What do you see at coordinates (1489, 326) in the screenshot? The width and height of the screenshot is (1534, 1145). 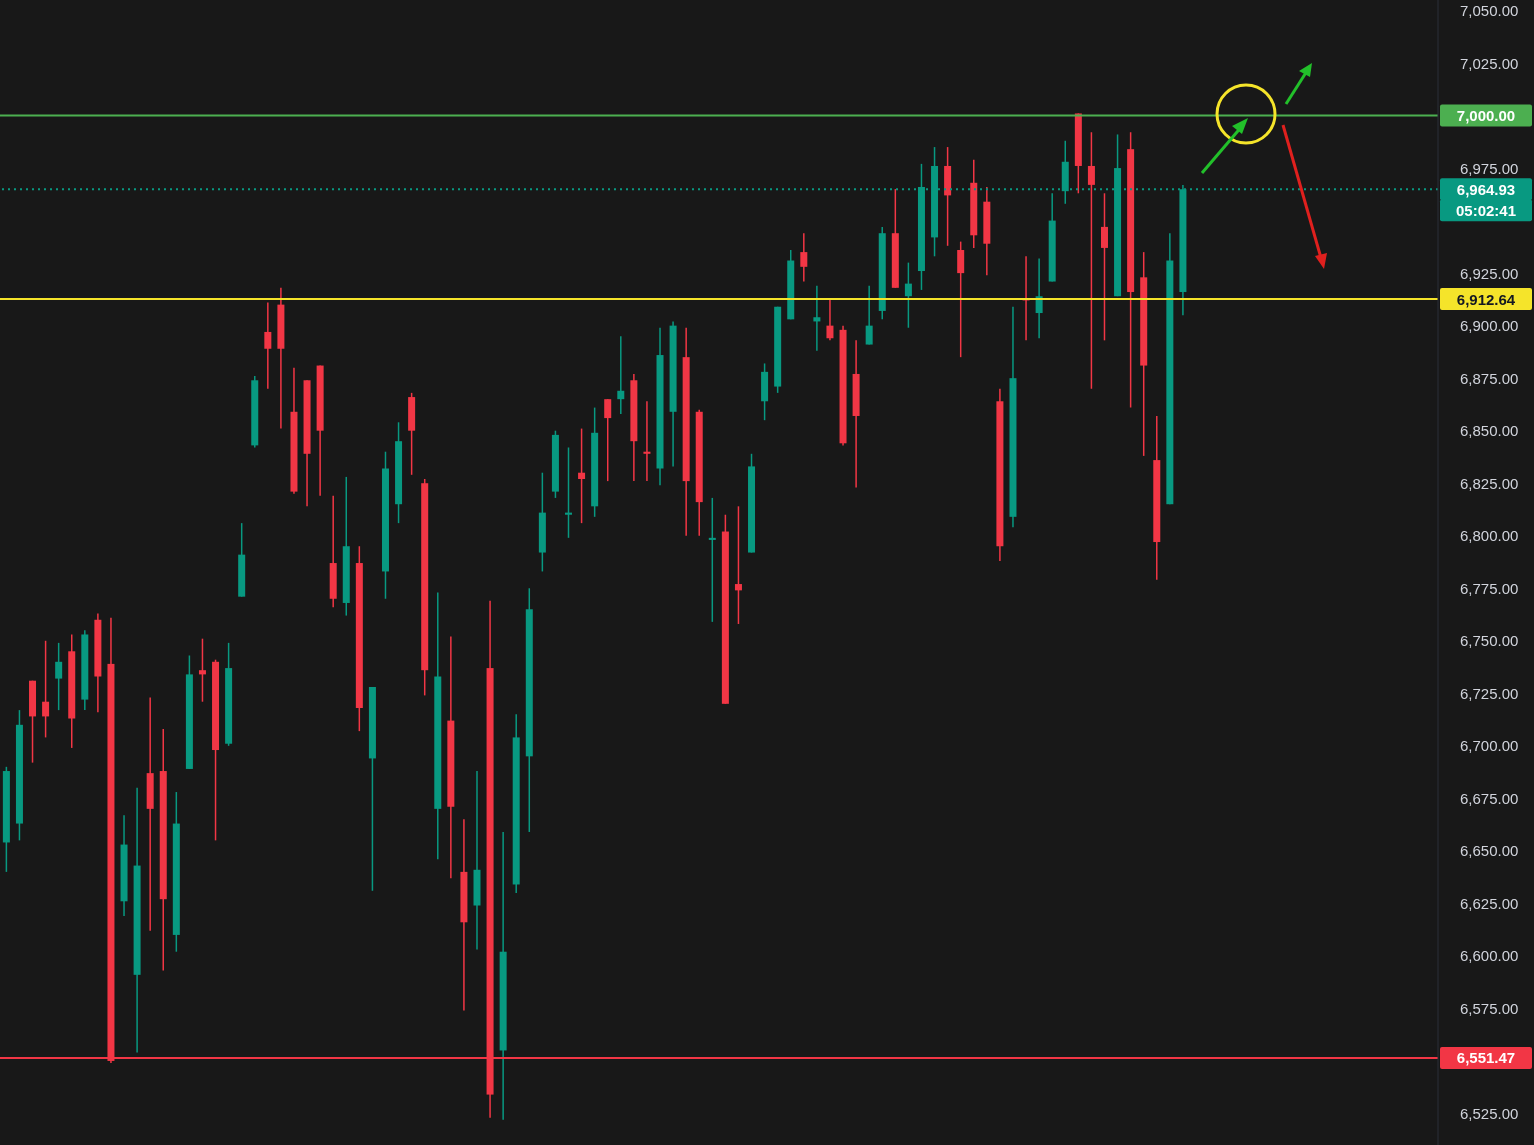 I see `y-tick-label: 6,900.00` at bounding box center [1489, 326].